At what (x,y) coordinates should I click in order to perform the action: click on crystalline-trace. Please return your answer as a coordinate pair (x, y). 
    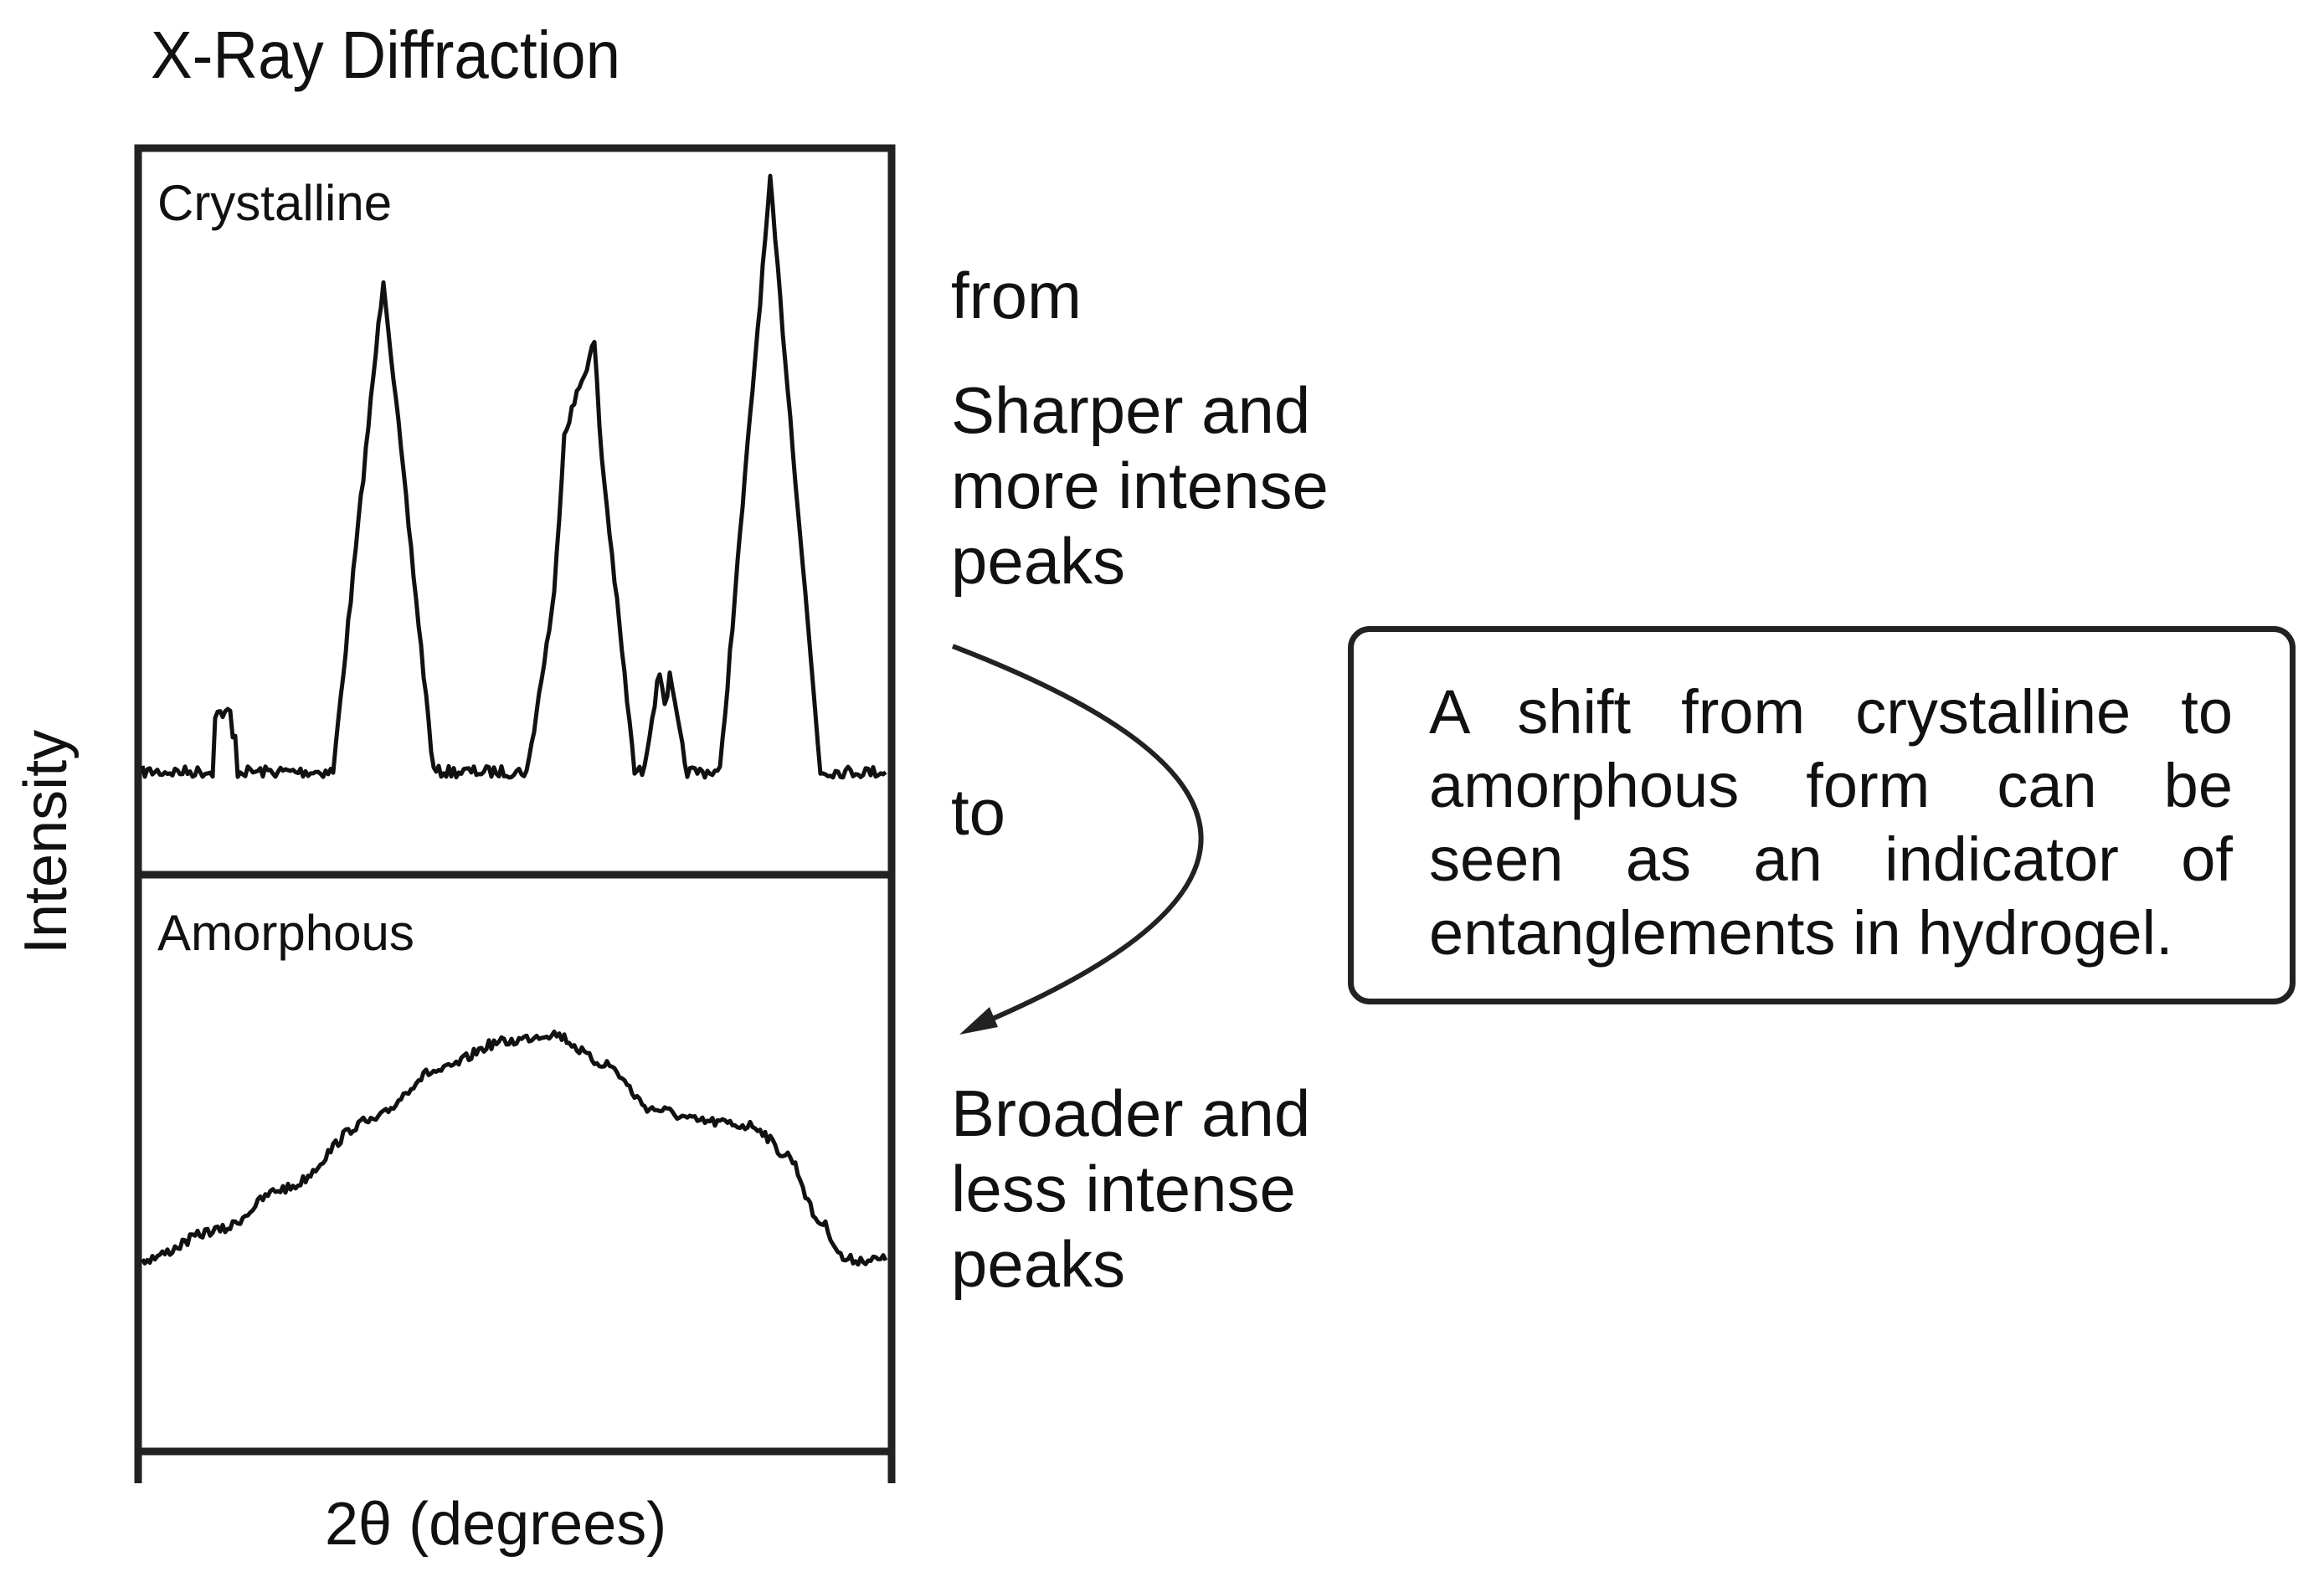
    Looking at the image, I should click on (514, 477).